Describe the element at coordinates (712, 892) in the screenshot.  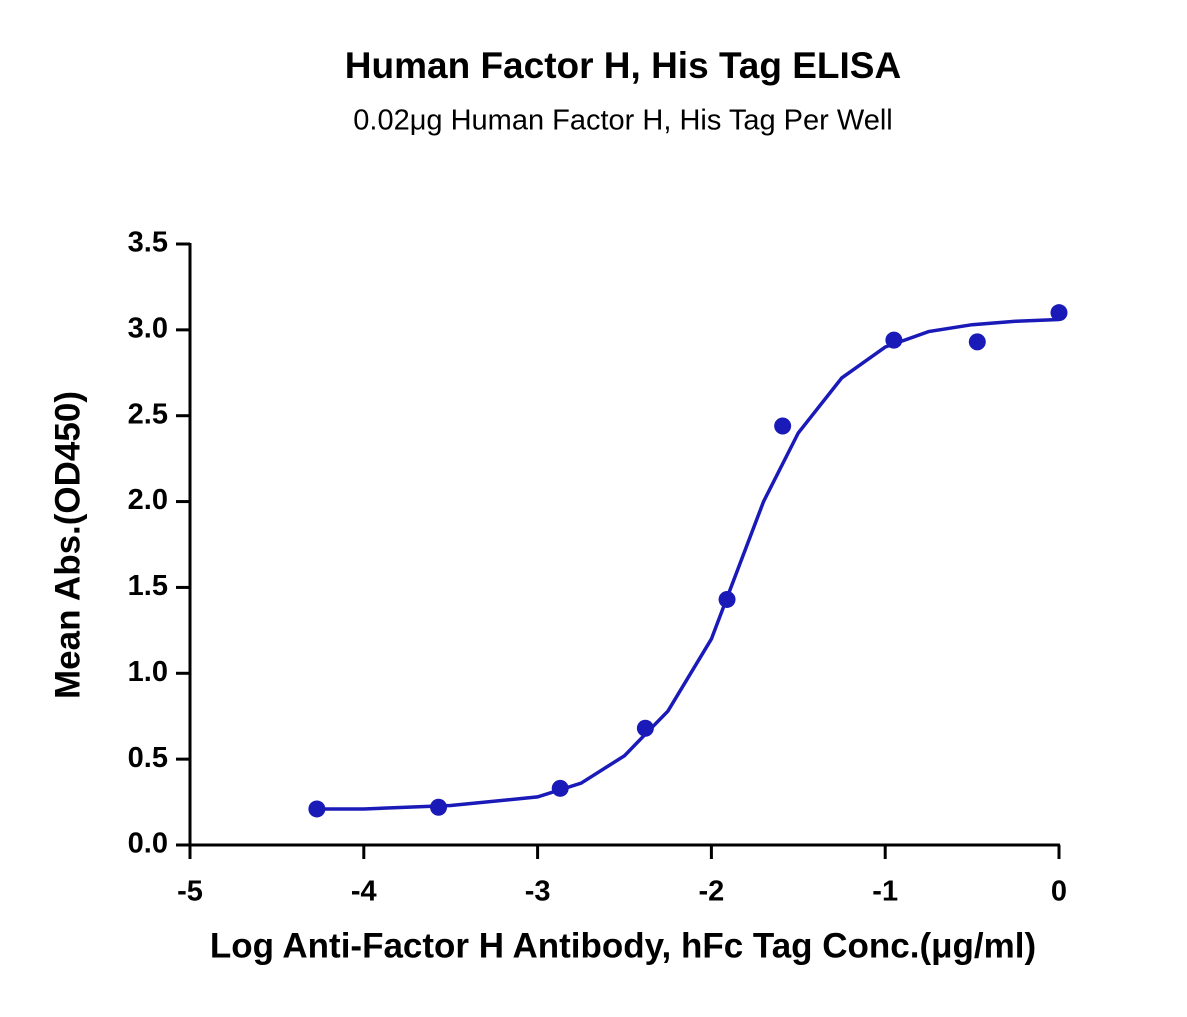
I see `x-tick-label: -2` at that location.